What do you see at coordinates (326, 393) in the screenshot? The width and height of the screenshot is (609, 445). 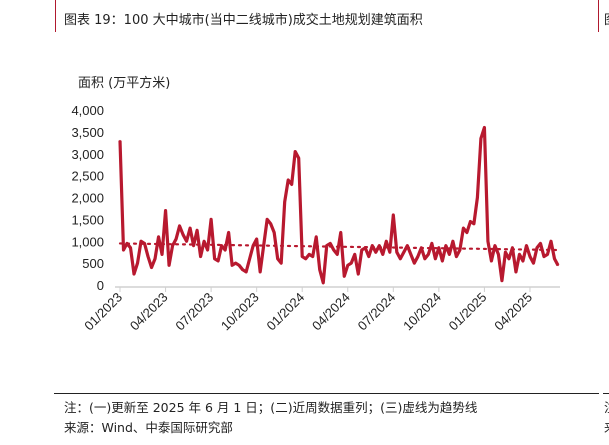 I see `footer-divider` at bounding box center [326, 393].